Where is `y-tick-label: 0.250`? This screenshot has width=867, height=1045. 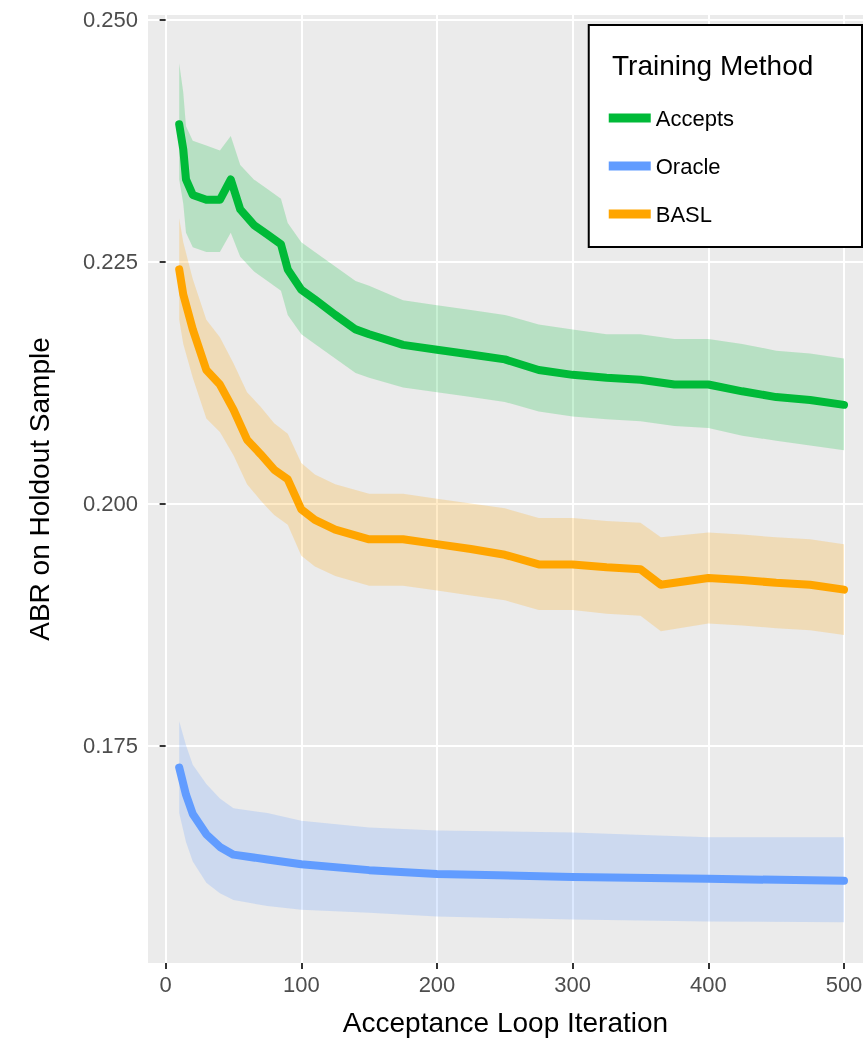 y-tick-label: 0.250 is located at coordinates (110, 20).